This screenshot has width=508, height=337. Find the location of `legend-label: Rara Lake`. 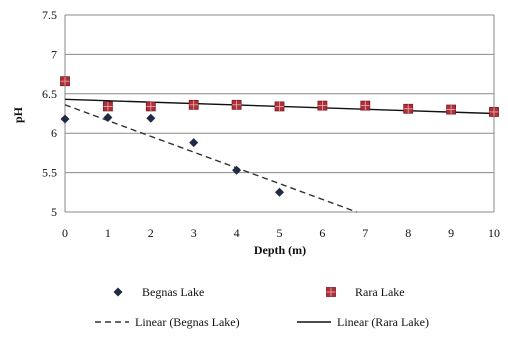

legend-label: Rara Lake is located at coordinates (380, 292).